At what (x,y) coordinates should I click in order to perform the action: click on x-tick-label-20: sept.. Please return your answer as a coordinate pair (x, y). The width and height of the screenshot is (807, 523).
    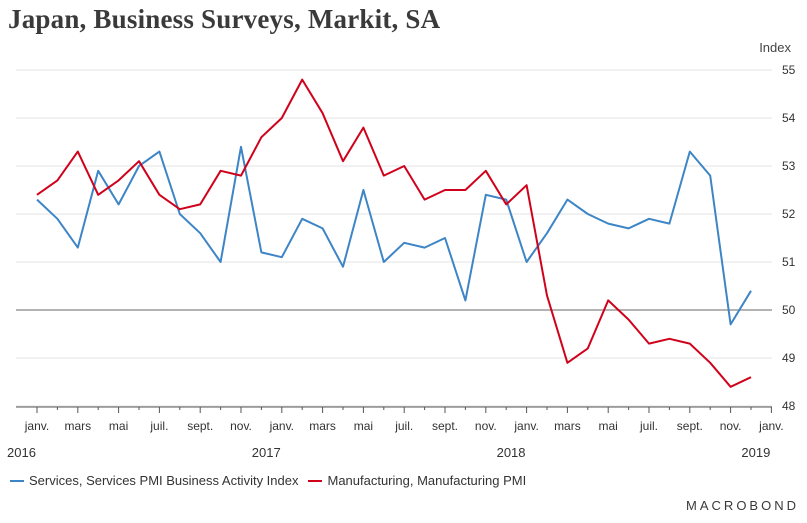
    Looking at the image, I should click on (445, 426).